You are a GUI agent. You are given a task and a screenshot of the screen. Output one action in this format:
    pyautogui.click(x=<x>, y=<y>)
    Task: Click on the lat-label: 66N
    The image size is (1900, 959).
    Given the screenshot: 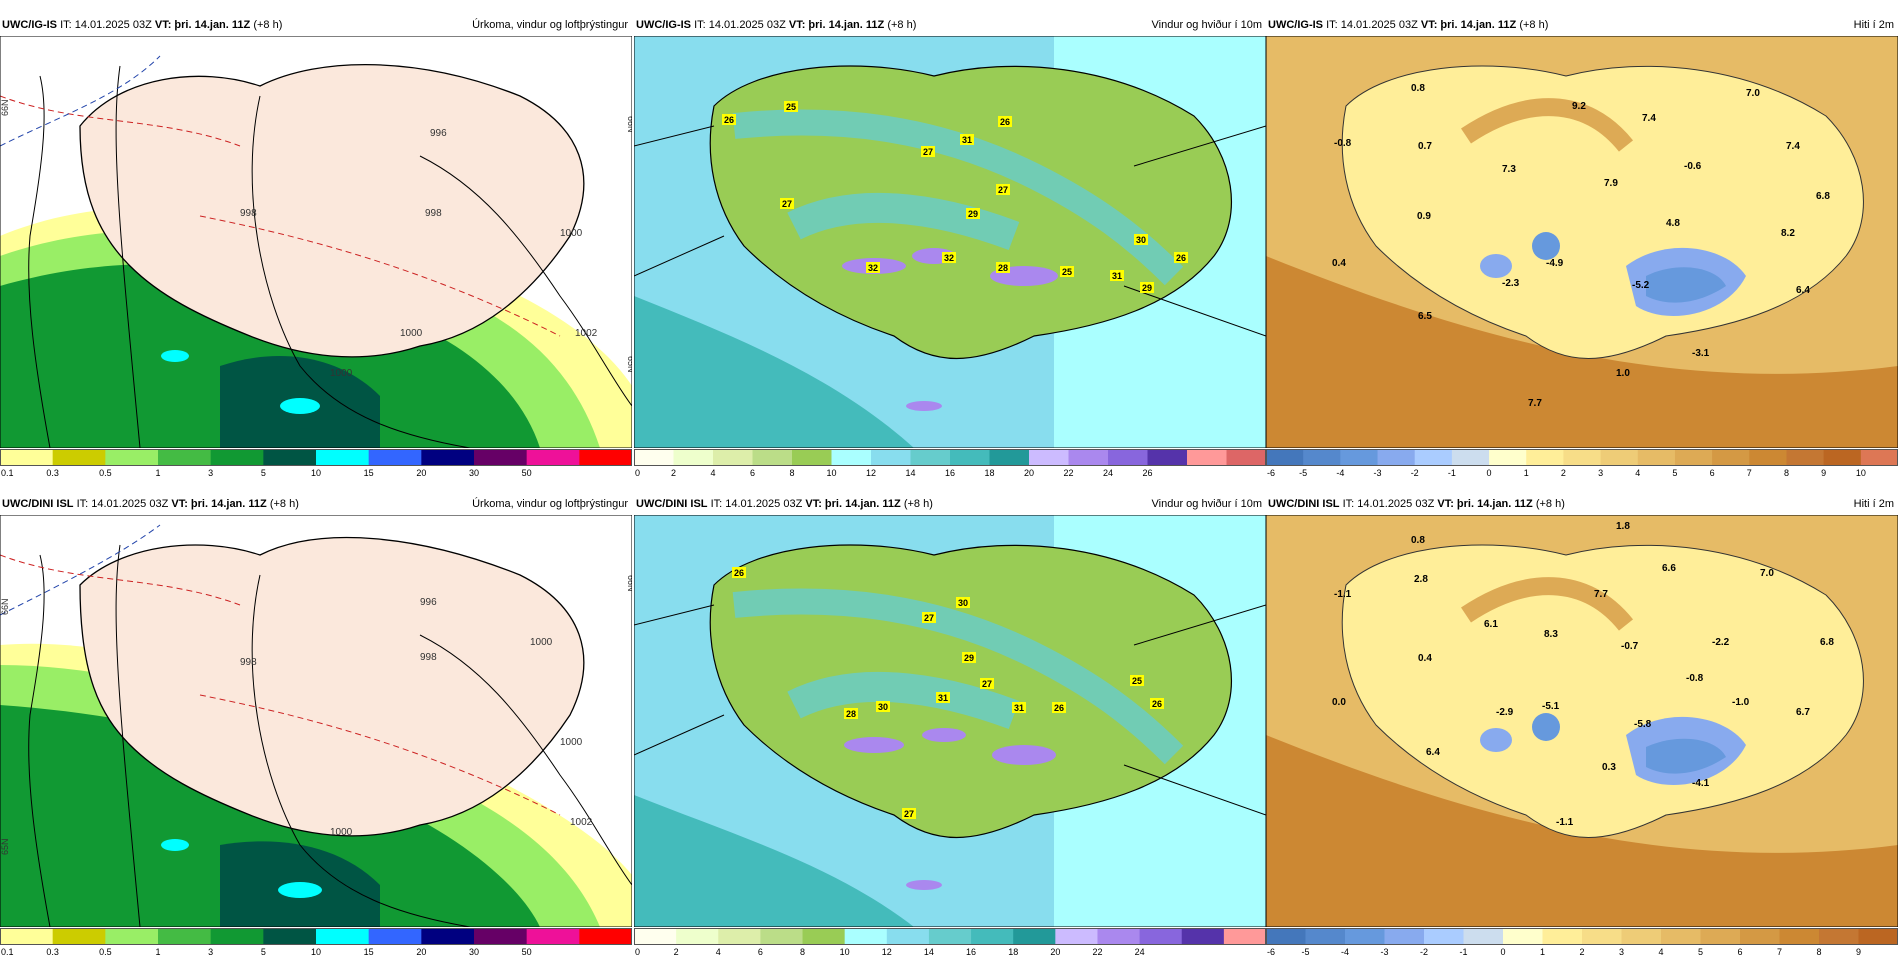 What is the action you would take?
    pyautogui.click(x=629, y=124)
    